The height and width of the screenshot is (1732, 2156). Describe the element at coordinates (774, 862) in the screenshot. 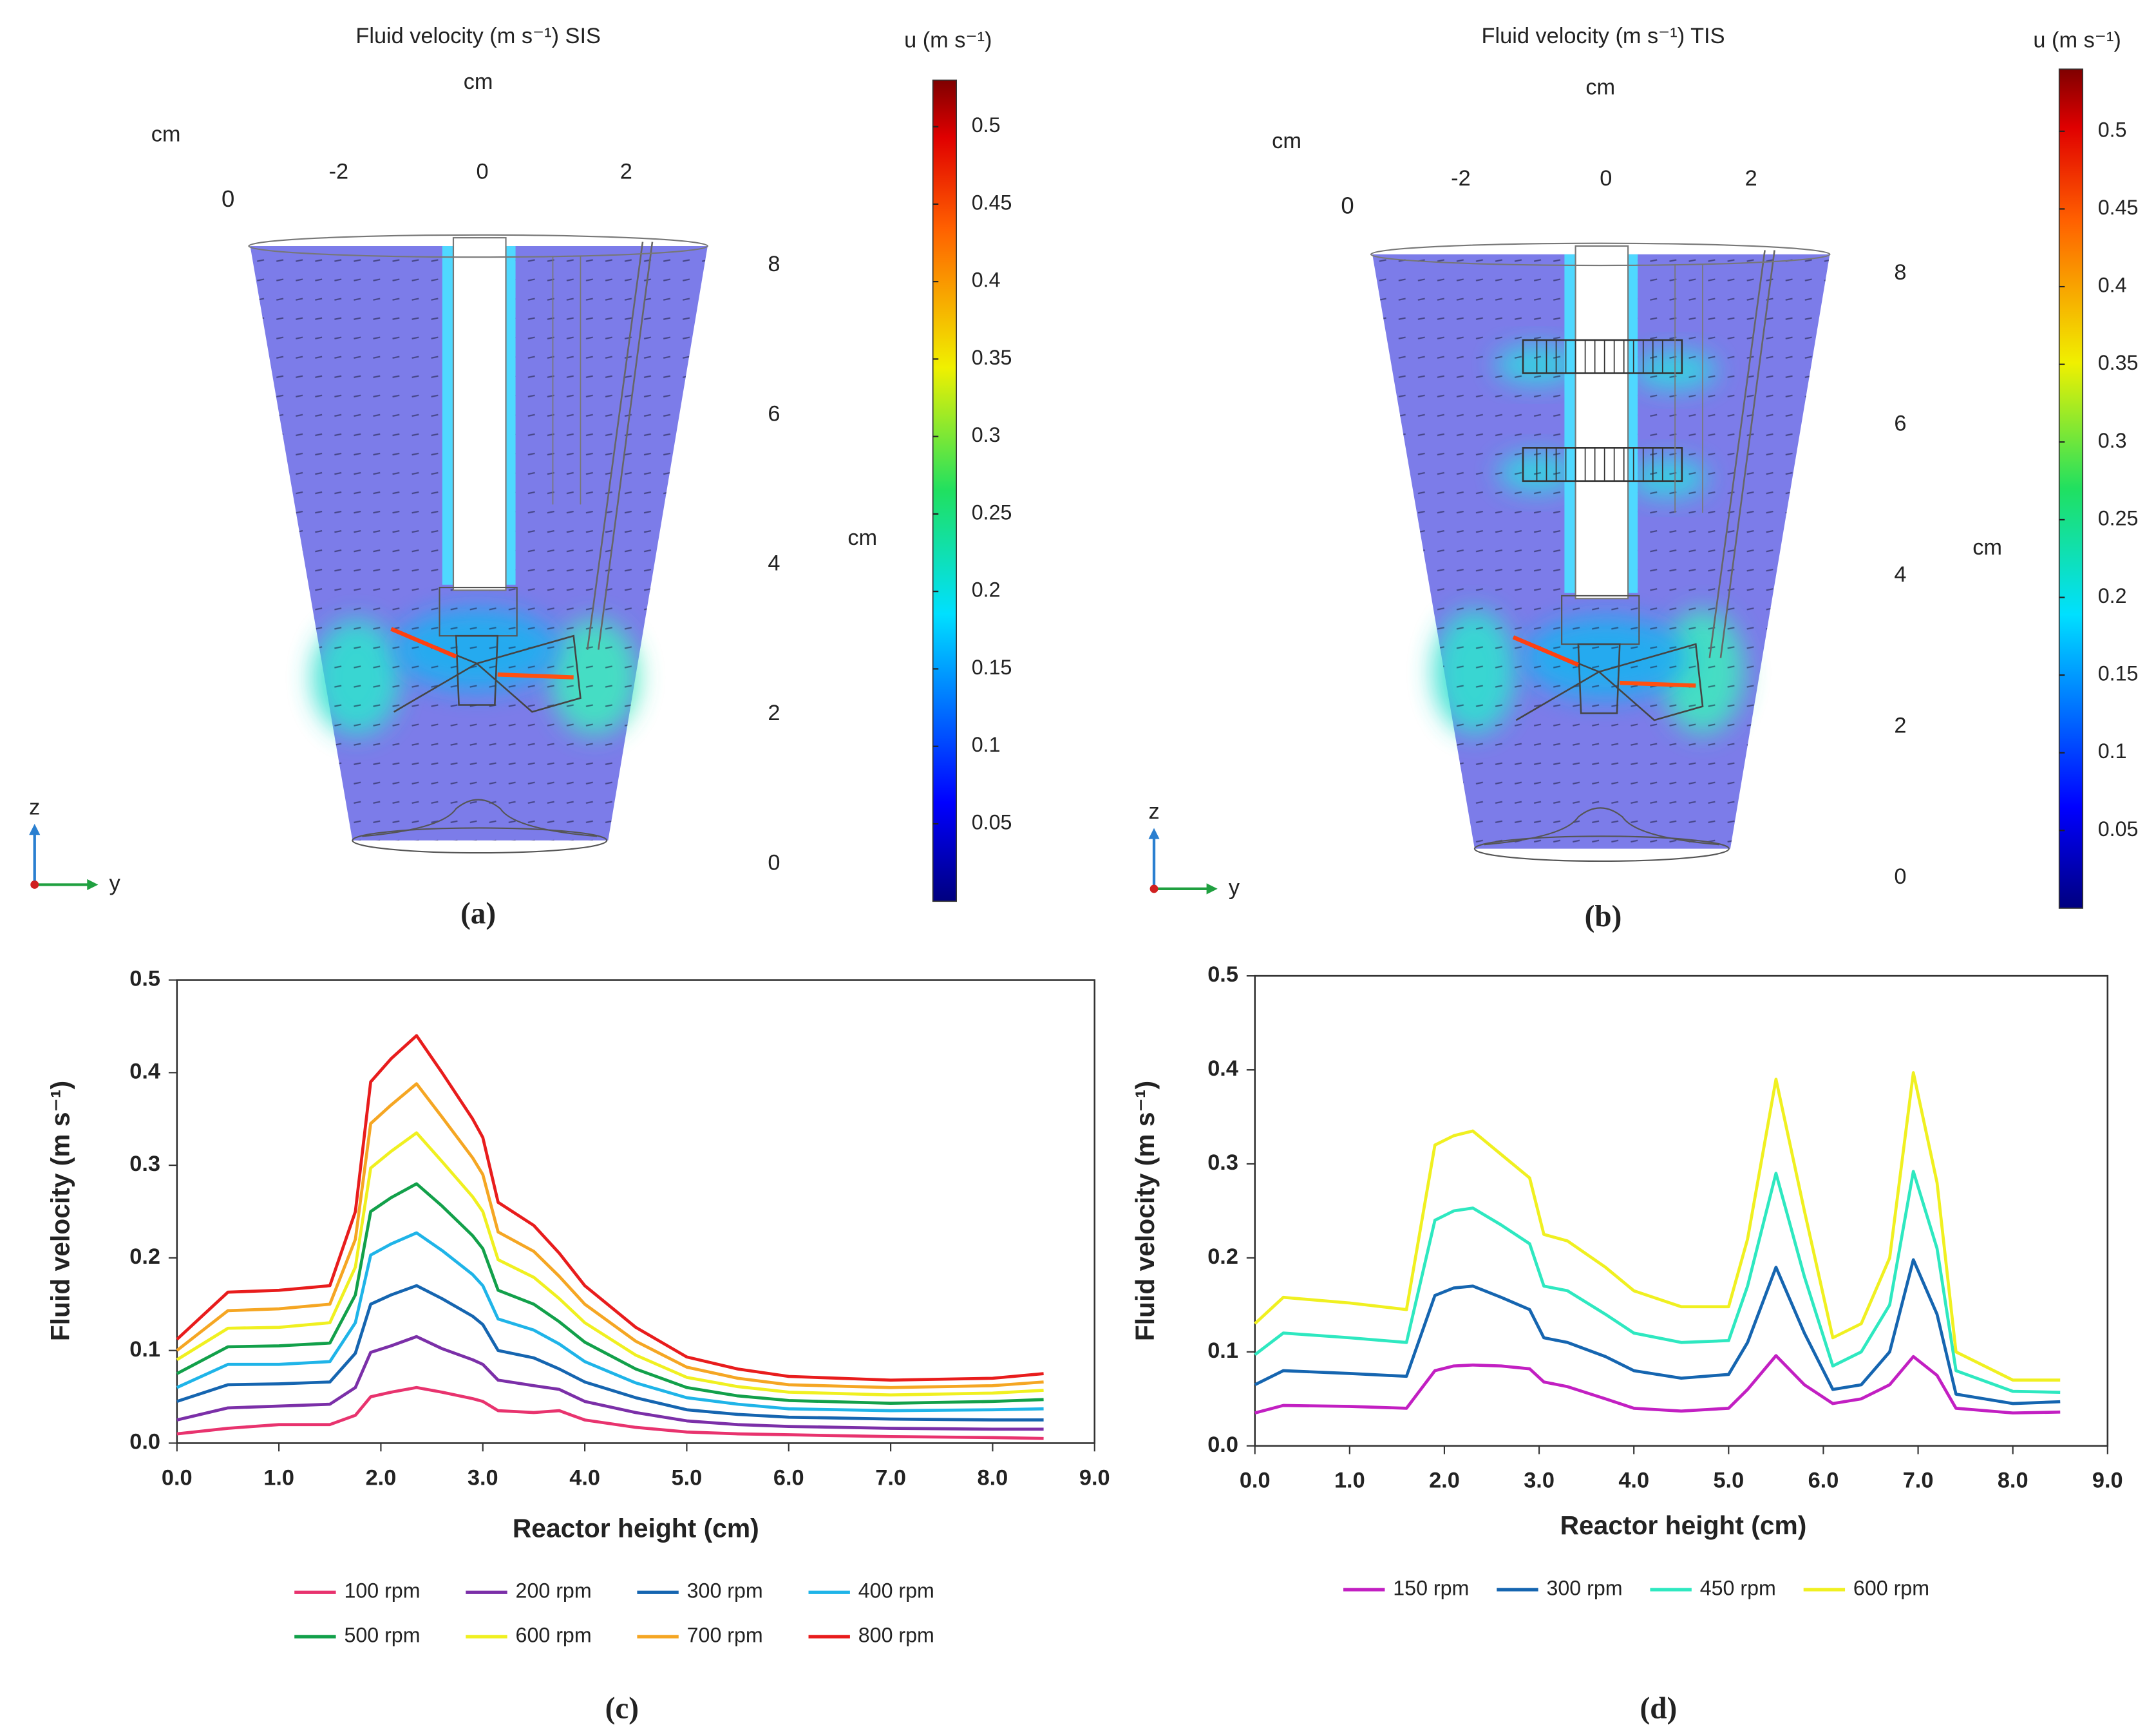

I see `z-tick-label: 0` at that location.